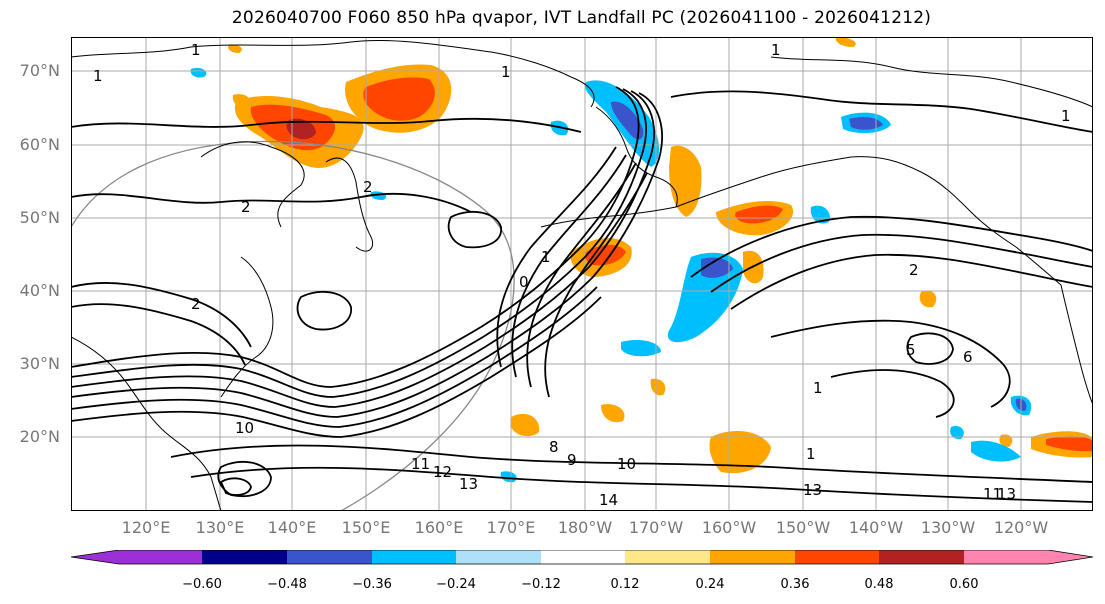 The width and height of the screenshot is (1105, 604). What do you see at coordinates (991, 228) in the screenshot?
I see `coast-bc` at bounding box center [991, 228].